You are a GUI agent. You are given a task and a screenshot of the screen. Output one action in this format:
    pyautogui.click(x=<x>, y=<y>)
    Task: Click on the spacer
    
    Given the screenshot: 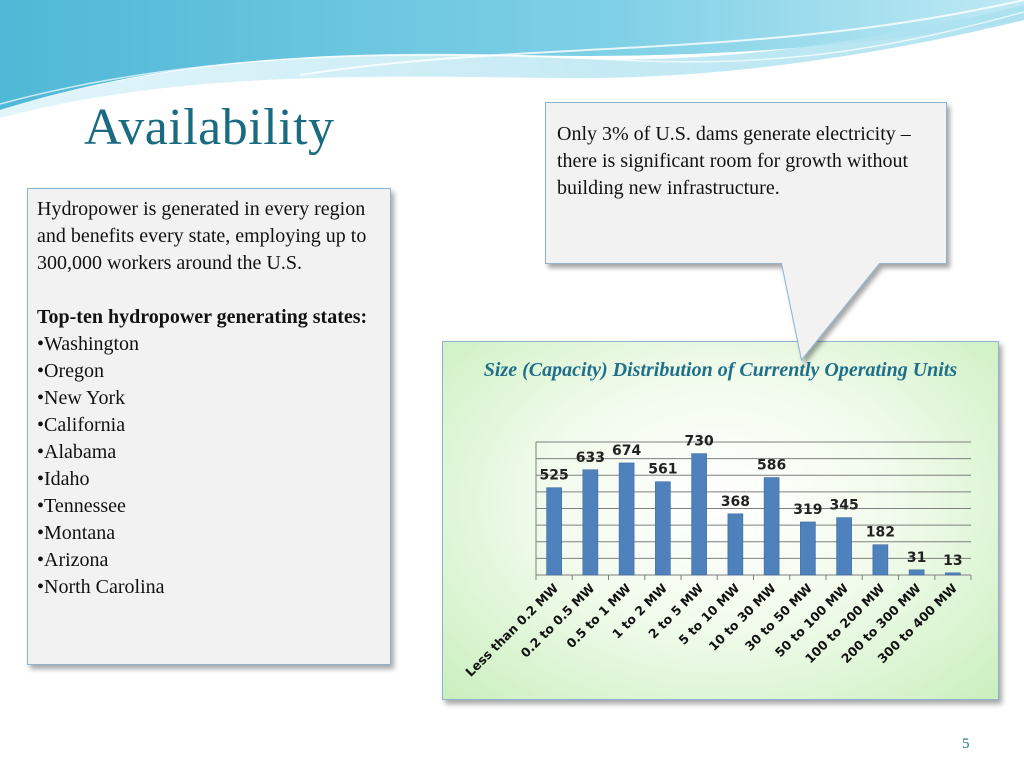 What is the action you would take?
    pyautogui.click(x=208, y=290)
    